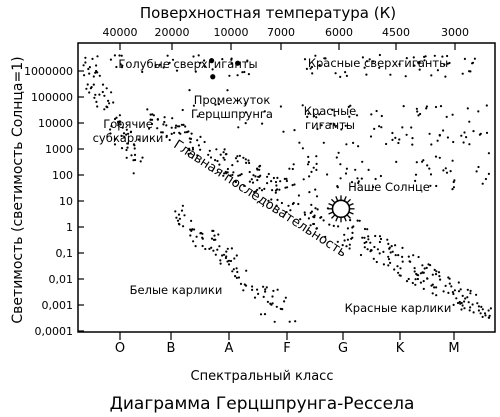  I want to click on label-red-supergiants: Красные сверхгиганты, so click(378, 63).